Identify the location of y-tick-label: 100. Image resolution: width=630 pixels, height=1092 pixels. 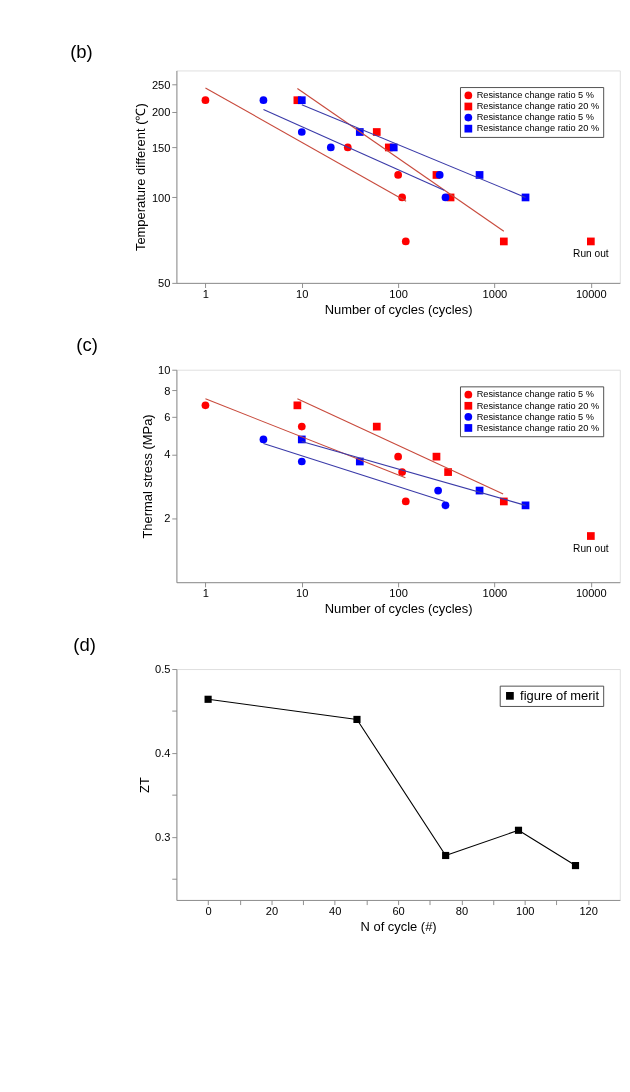
(161, 197).